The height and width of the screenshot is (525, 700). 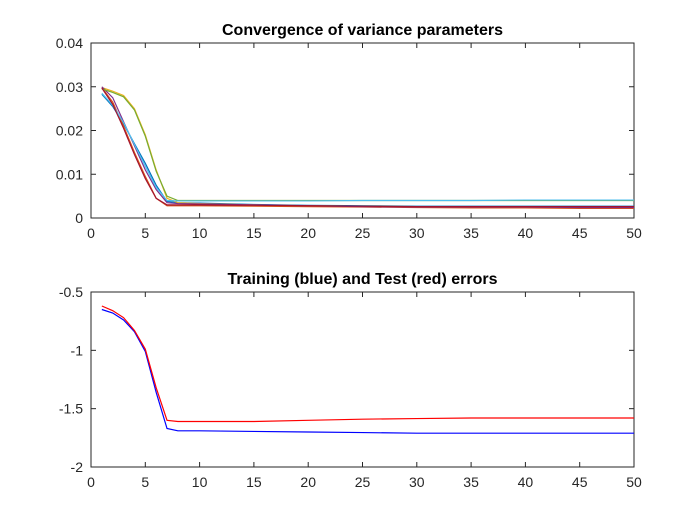 I want to click on chart-title-bottom: Training (blue) and Test (red) errors, so click(x=363, y=279).